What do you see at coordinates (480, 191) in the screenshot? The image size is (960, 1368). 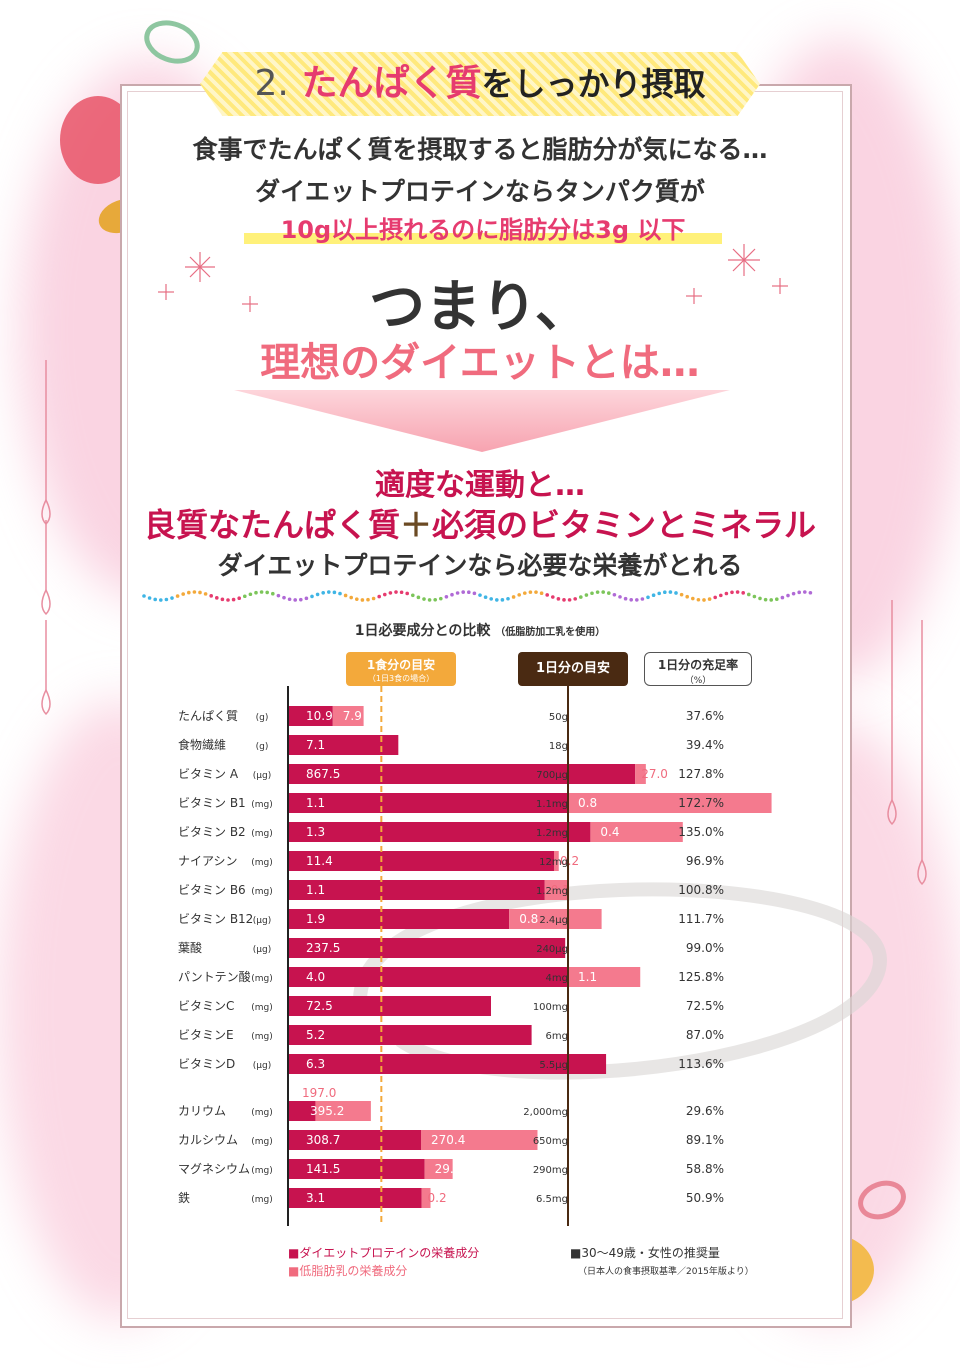 I see `lead-line-2: ダイエットプロテインならタンパク質が` at bounding box center [480, 191].